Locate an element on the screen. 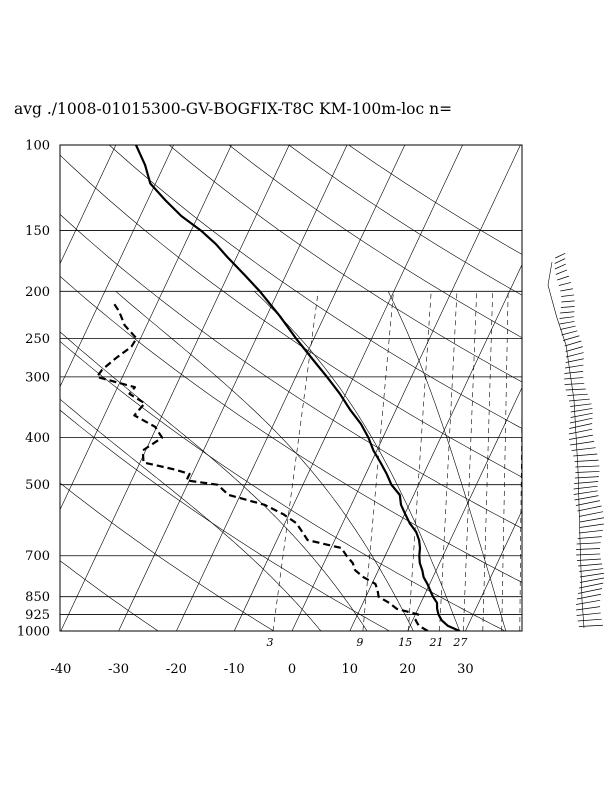 Image resolution: width=612 pixels, height=796 pixels. temperature-tick-label: -10 is located at coordinates (234, 669).